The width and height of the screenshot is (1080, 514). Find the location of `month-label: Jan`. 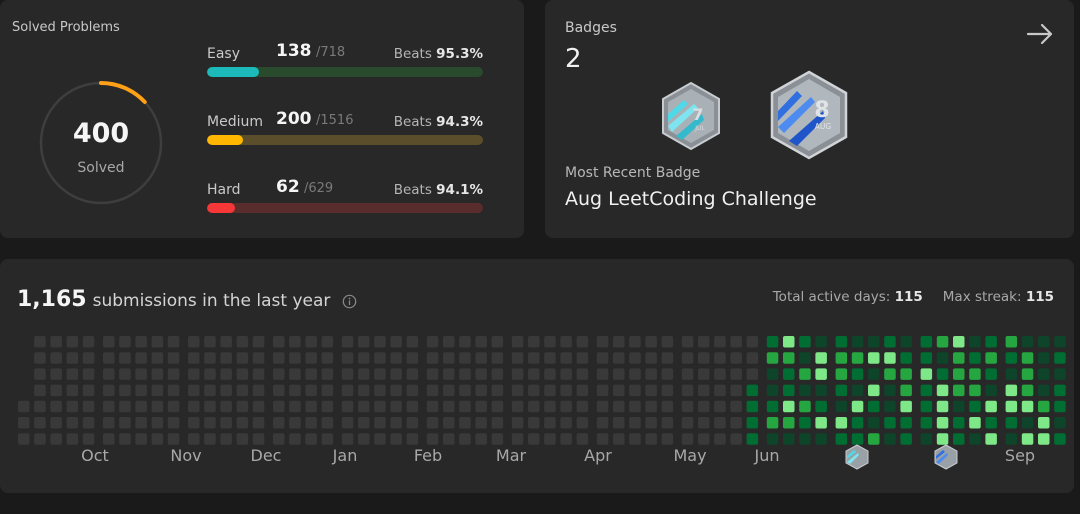

month-label: Jan is located at coordinates (345, 455).